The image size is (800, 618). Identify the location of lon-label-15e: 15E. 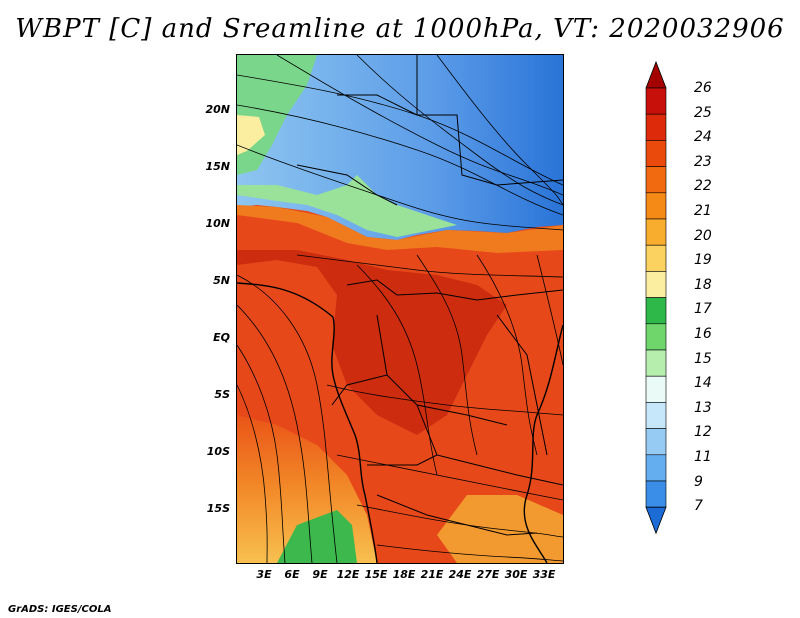
(376, 574).